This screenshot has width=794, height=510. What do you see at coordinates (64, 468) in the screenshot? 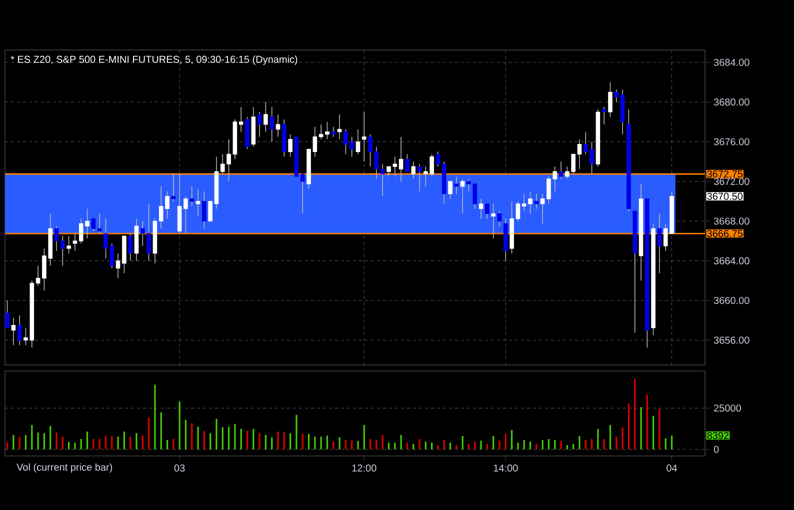
I see `text: Vol (current price bar)` at bounding box center [64, 468].